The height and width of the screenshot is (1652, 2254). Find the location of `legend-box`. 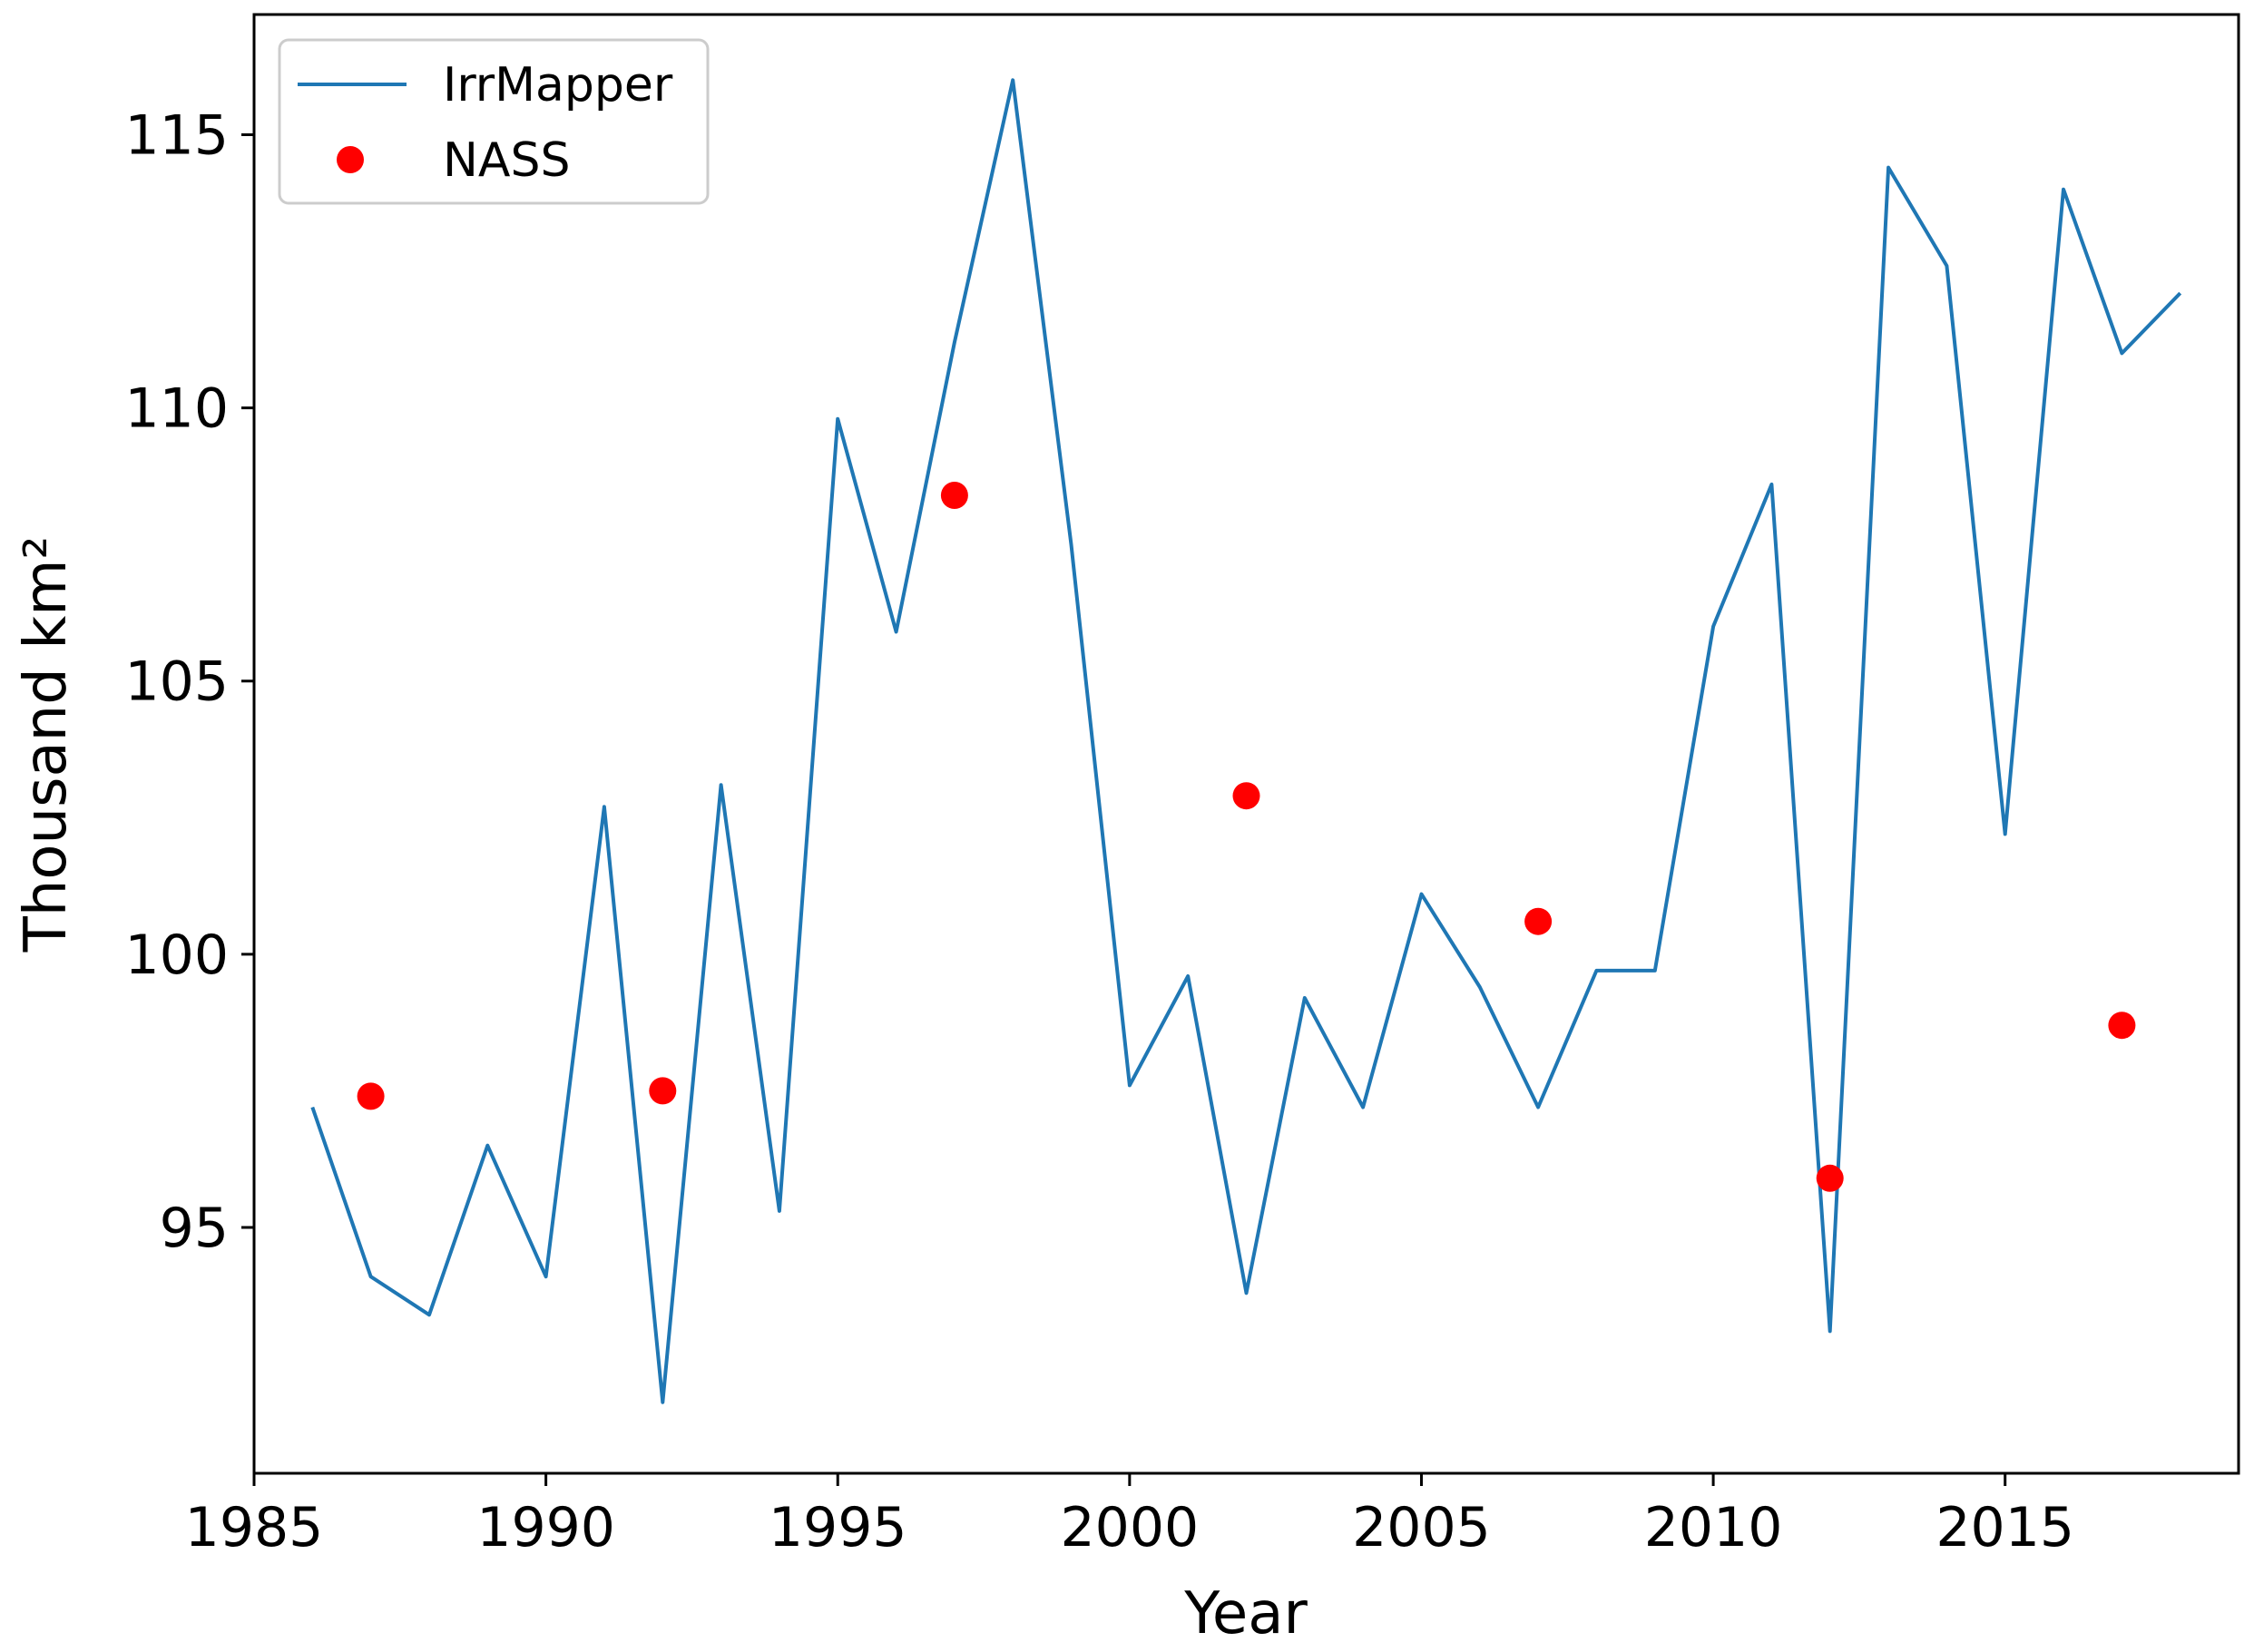

legend-box is located at coordinates (494, 121).